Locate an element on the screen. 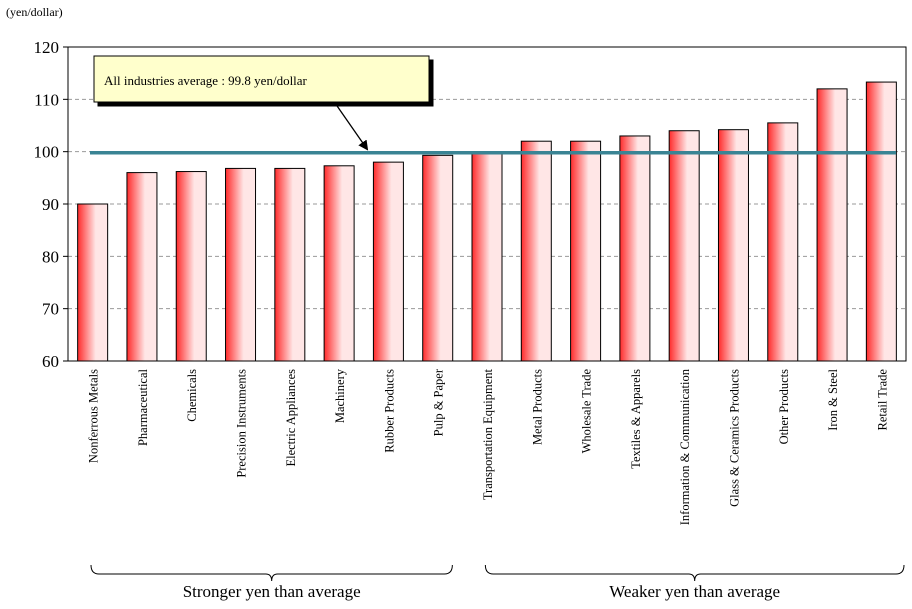 The width and height of the screenshot is (912, 609). y-tick-label: 70 is located at coordinates (50, 309).